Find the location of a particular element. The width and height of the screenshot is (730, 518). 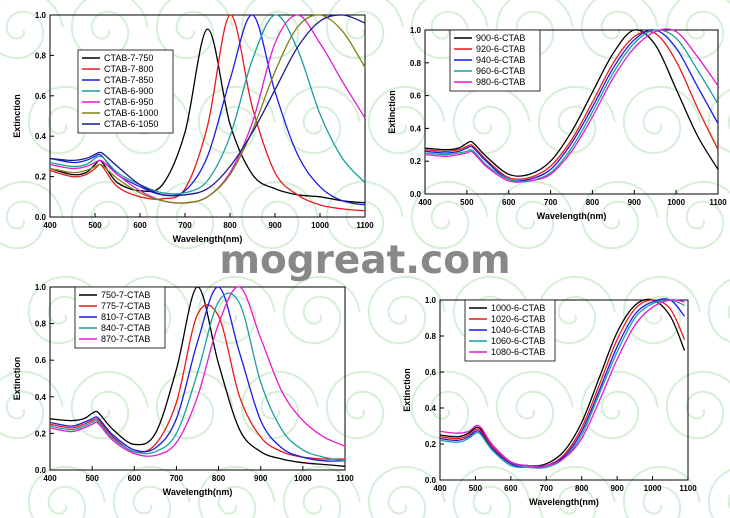

series-line-1080-6-CTAB is located at coordinates (562, 383).